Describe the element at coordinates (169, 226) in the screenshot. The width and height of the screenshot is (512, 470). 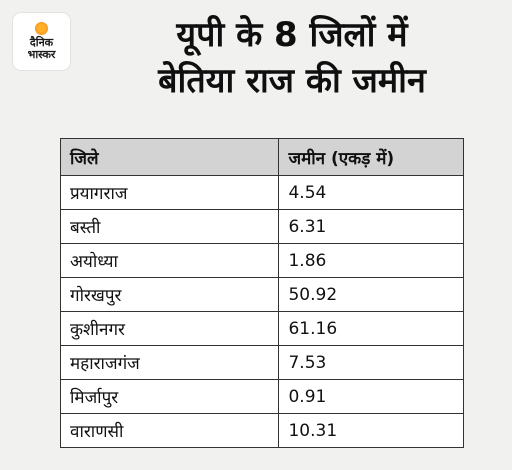
I see `district-cell: बस्ती` at that location.